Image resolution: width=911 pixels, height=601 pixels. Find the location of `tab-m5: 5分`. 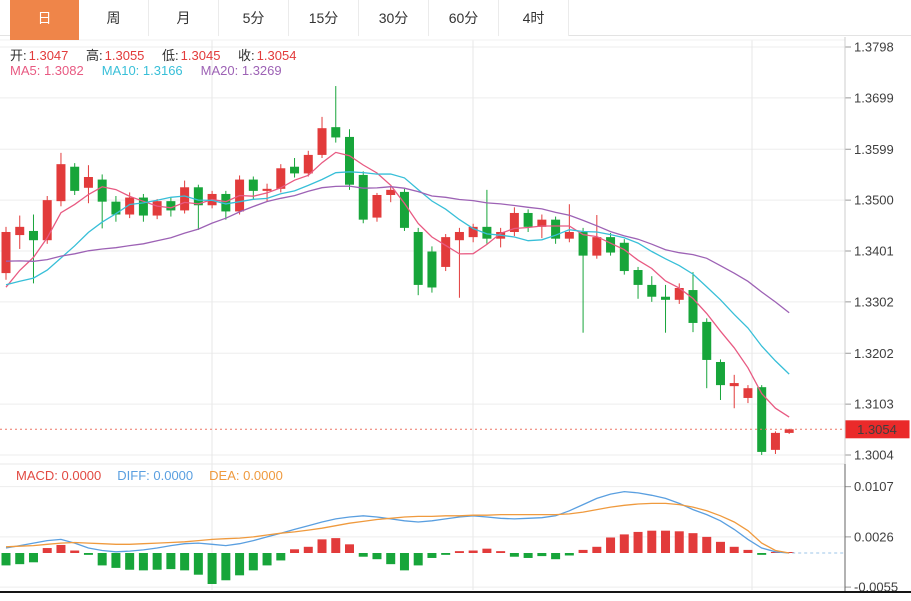

tab-m5: 5分 is located at coordinates (254, 18).